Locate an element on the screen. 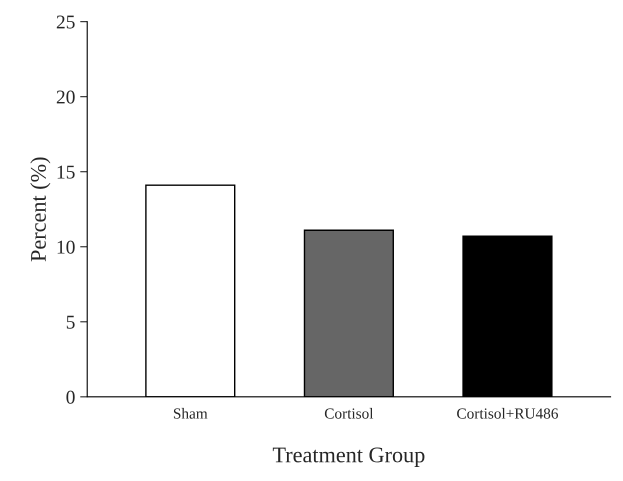 This screenshot has height=481, width=623. y-tick-label: 25 is located at coordinates (65, 22).